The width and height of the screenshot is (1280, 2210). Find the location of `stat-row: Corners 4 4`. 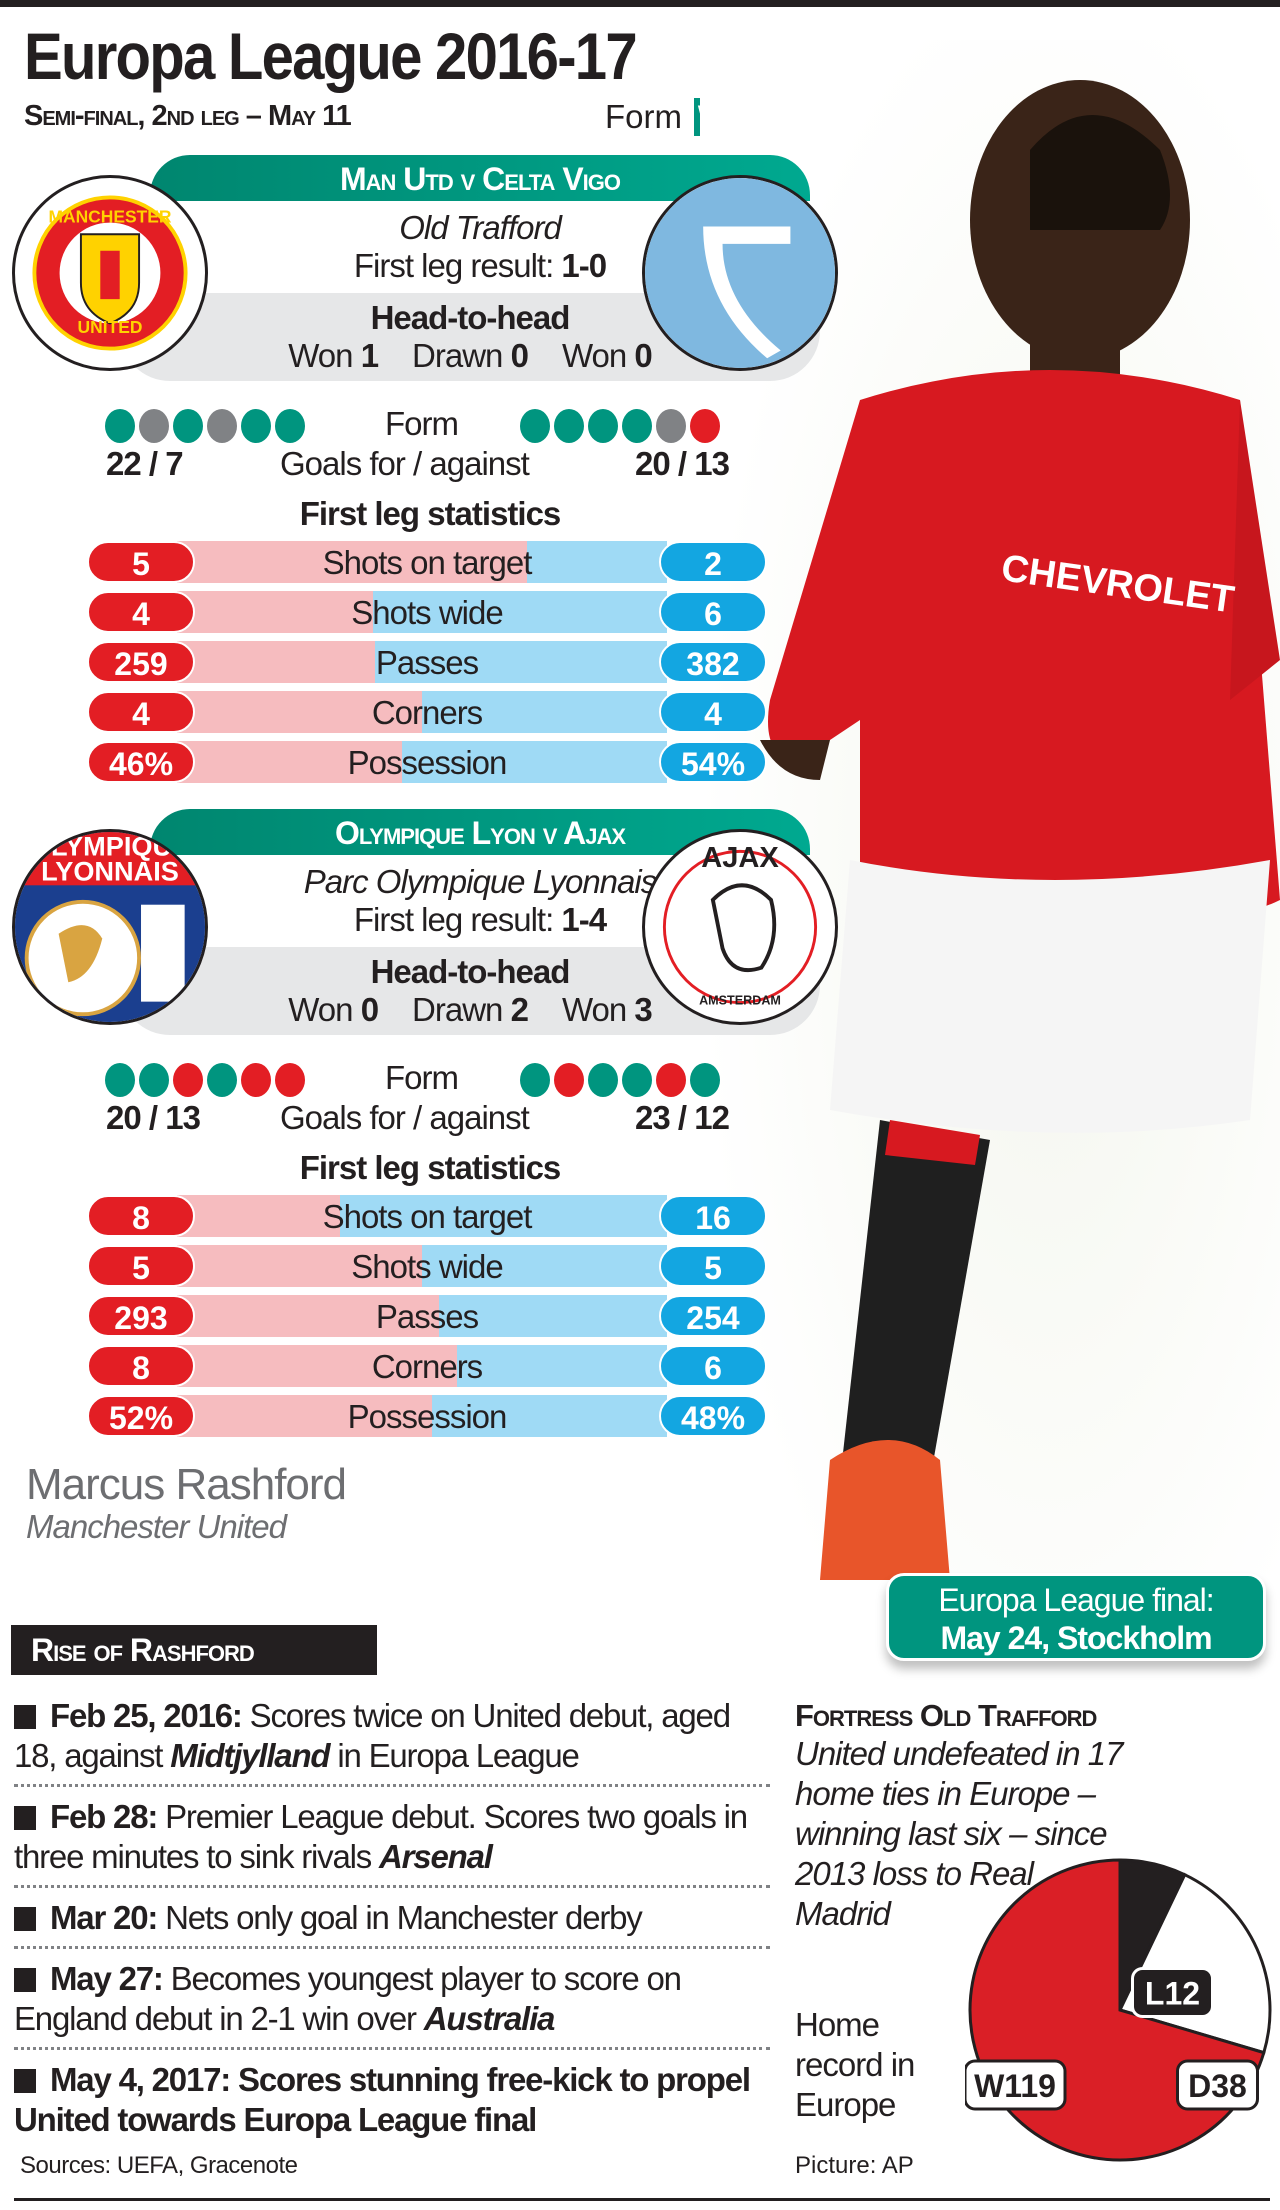

stat-row: Corners 4 4 is located at coordinates (427, 712).